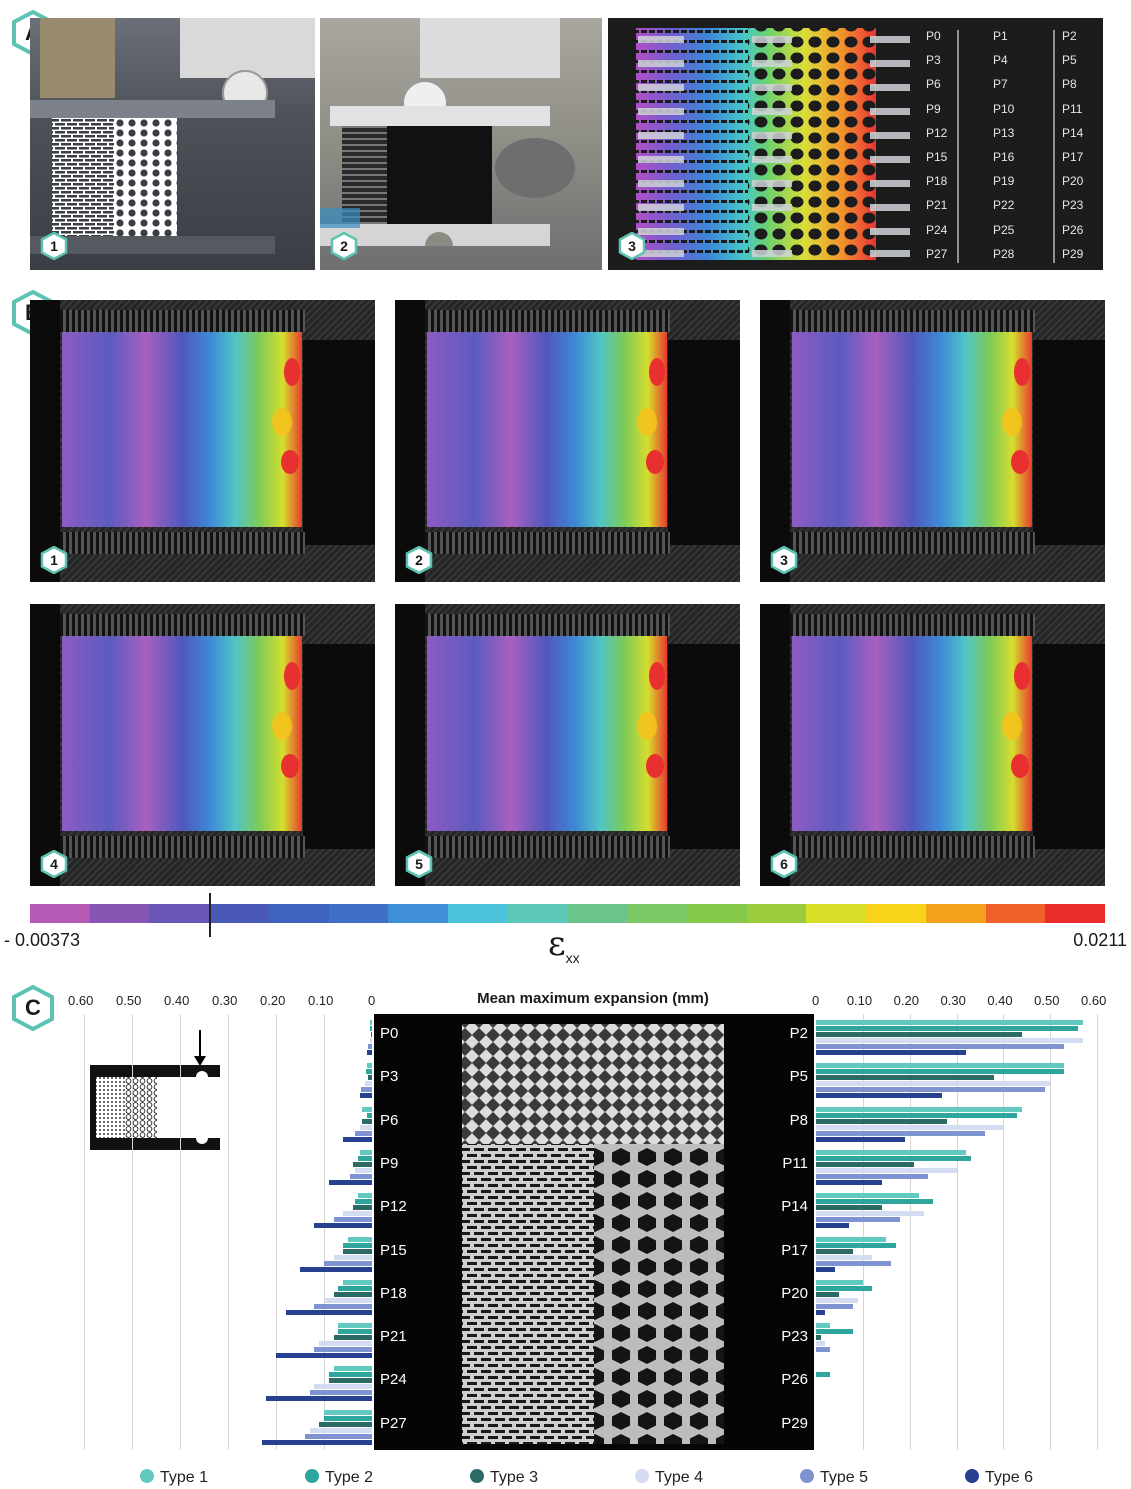 The image size is (1131, 1489). Describe the element at coordinates (504, 1478) in the screenshot. I see `legend-item-type-3: Type 3` at that location.